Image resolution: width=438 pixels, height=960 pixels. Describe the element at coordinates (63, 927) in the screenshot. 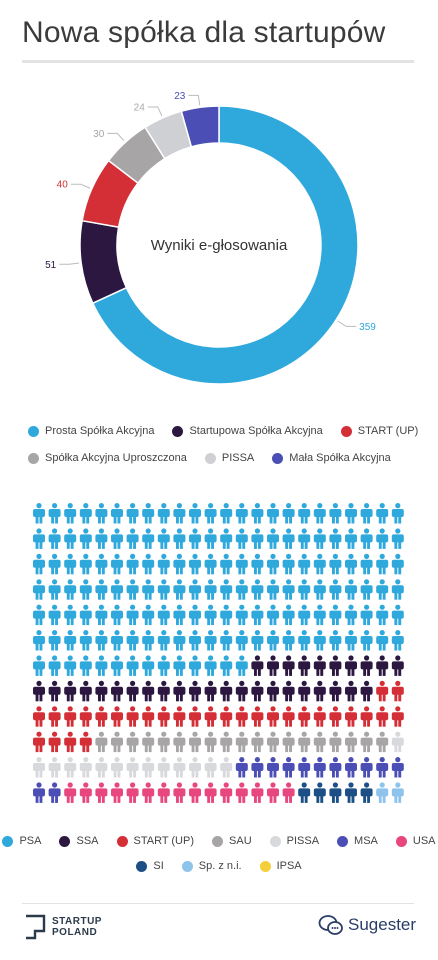

I see `startup-poland-logo: STARTUP POLAND` at that location.